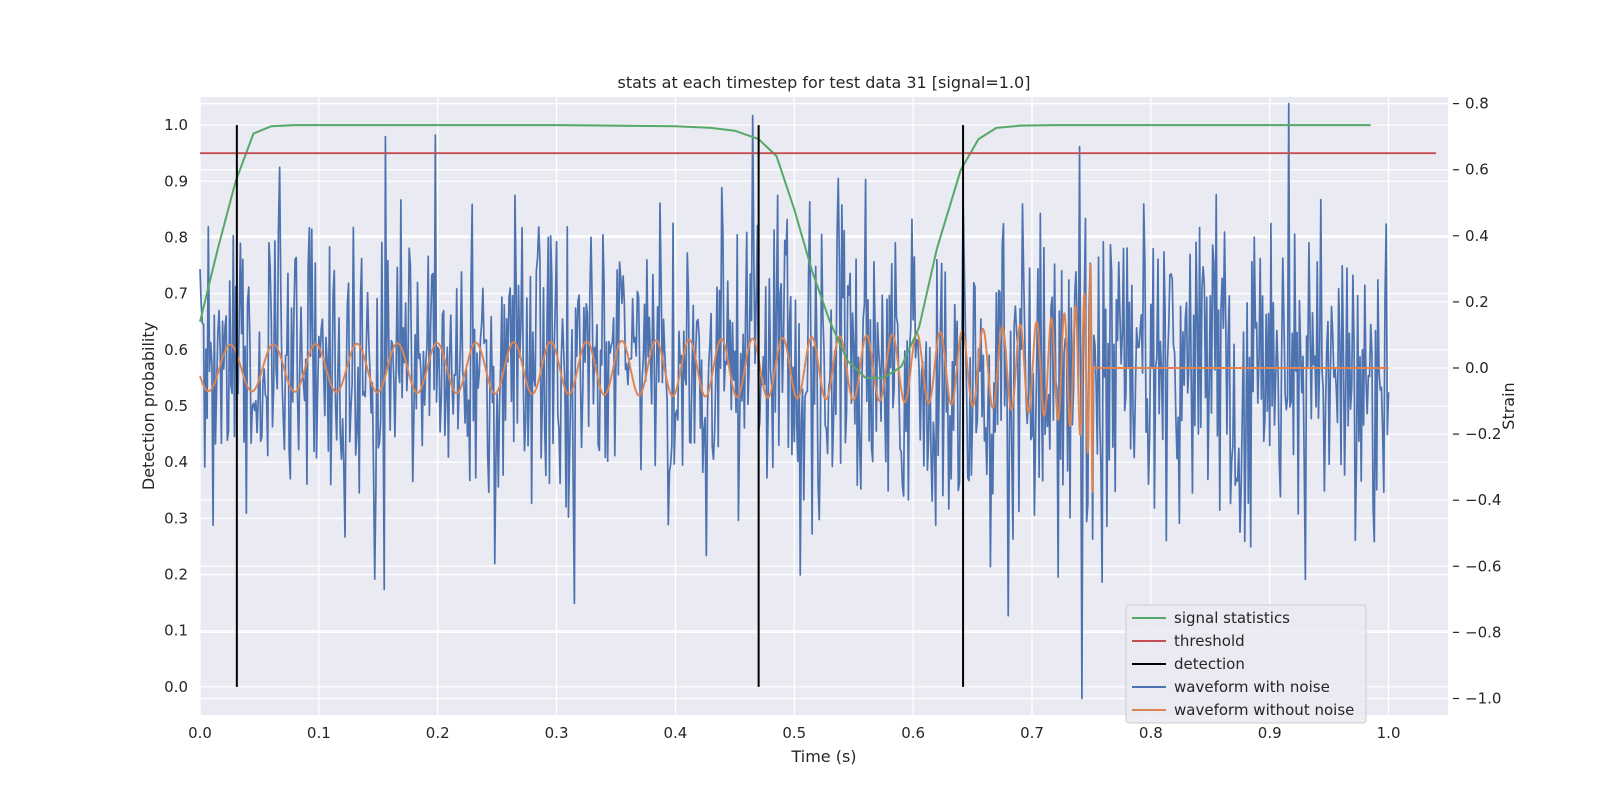  What do you see at coordinates (1389, 733) in the screenshot?
I see `x-tick-label: 1.0` at bounding box center [1389, 733].